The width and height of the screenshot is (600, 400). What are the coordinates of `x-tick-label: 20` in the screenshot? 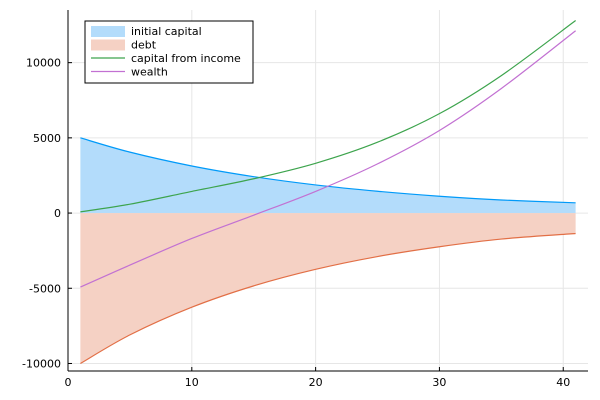 It's located at (316, 382).